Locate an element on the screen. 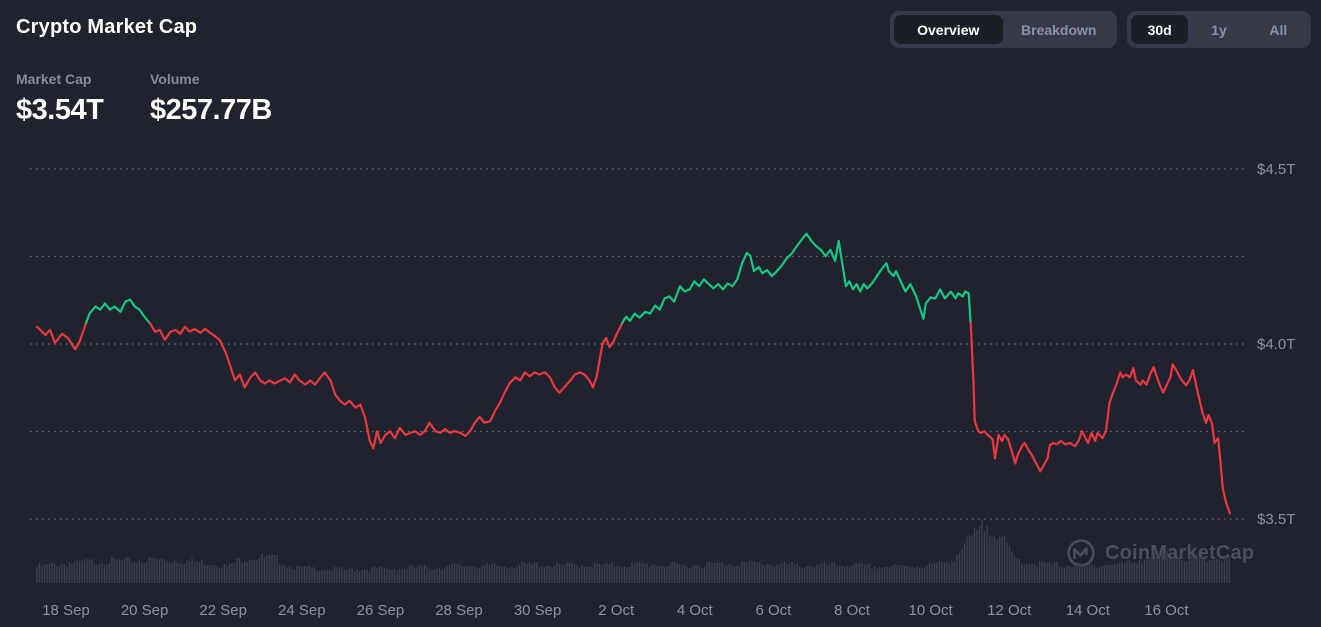 Image resolution: width=1321 pixels, height=627 pixels. market-cap-stat: Market Cap $3.54T is located at coordinates (60, 99).